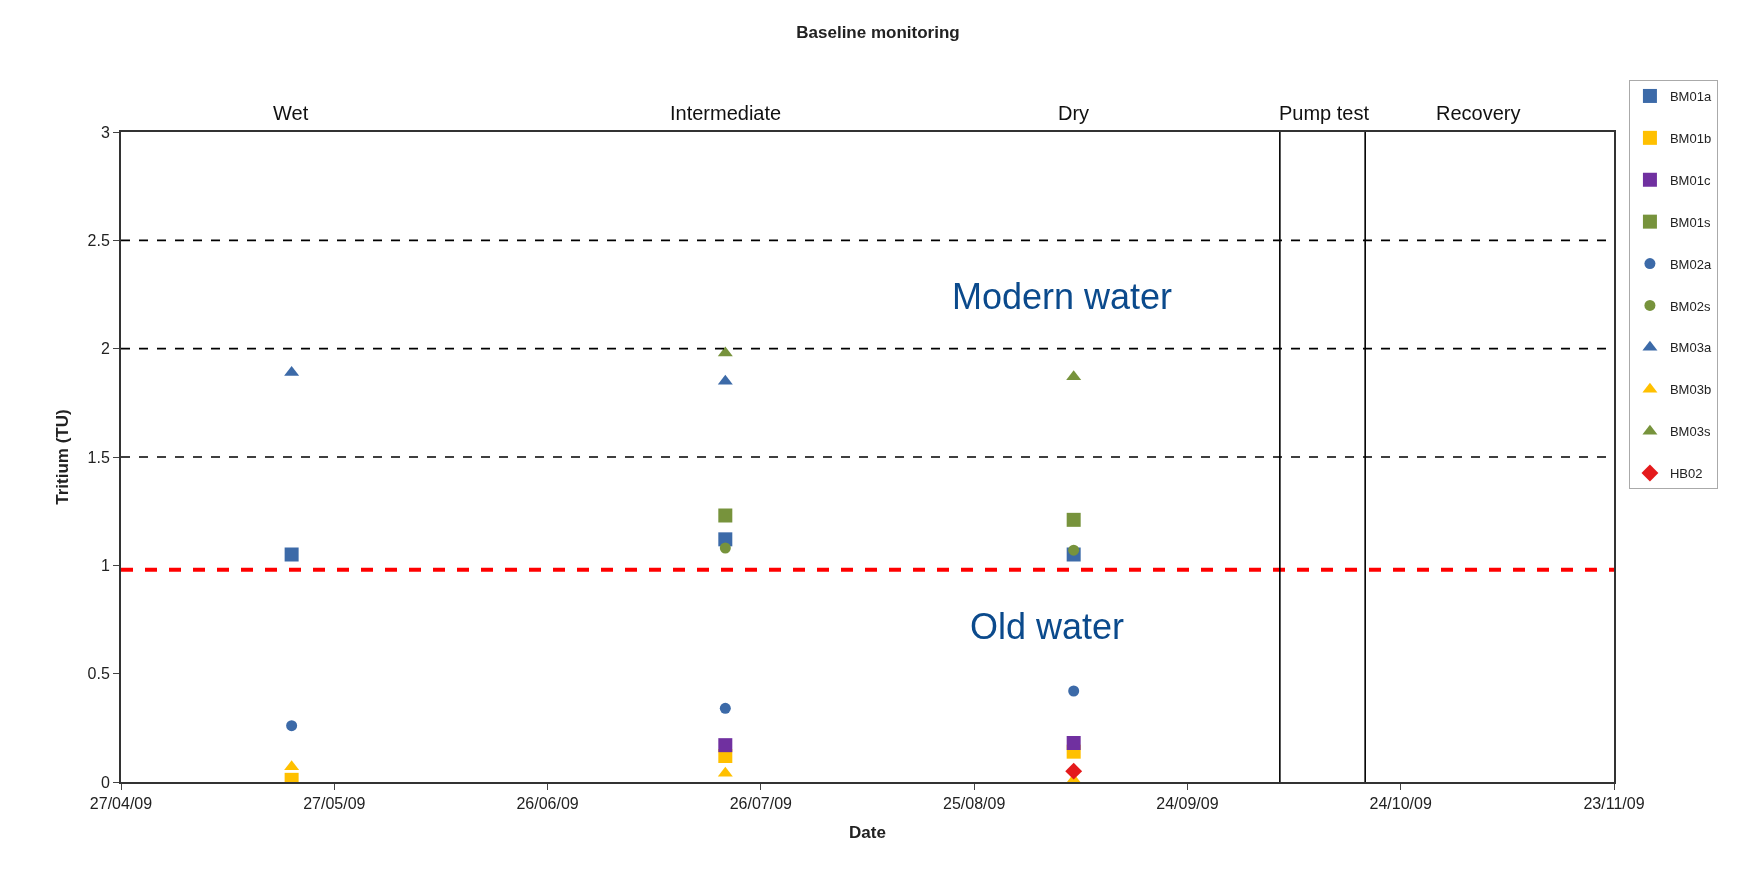  What do you see at coordinates (105, 782) in the screenshot?
I see `y-tick-label: 0` at bounding box center [105, 782].